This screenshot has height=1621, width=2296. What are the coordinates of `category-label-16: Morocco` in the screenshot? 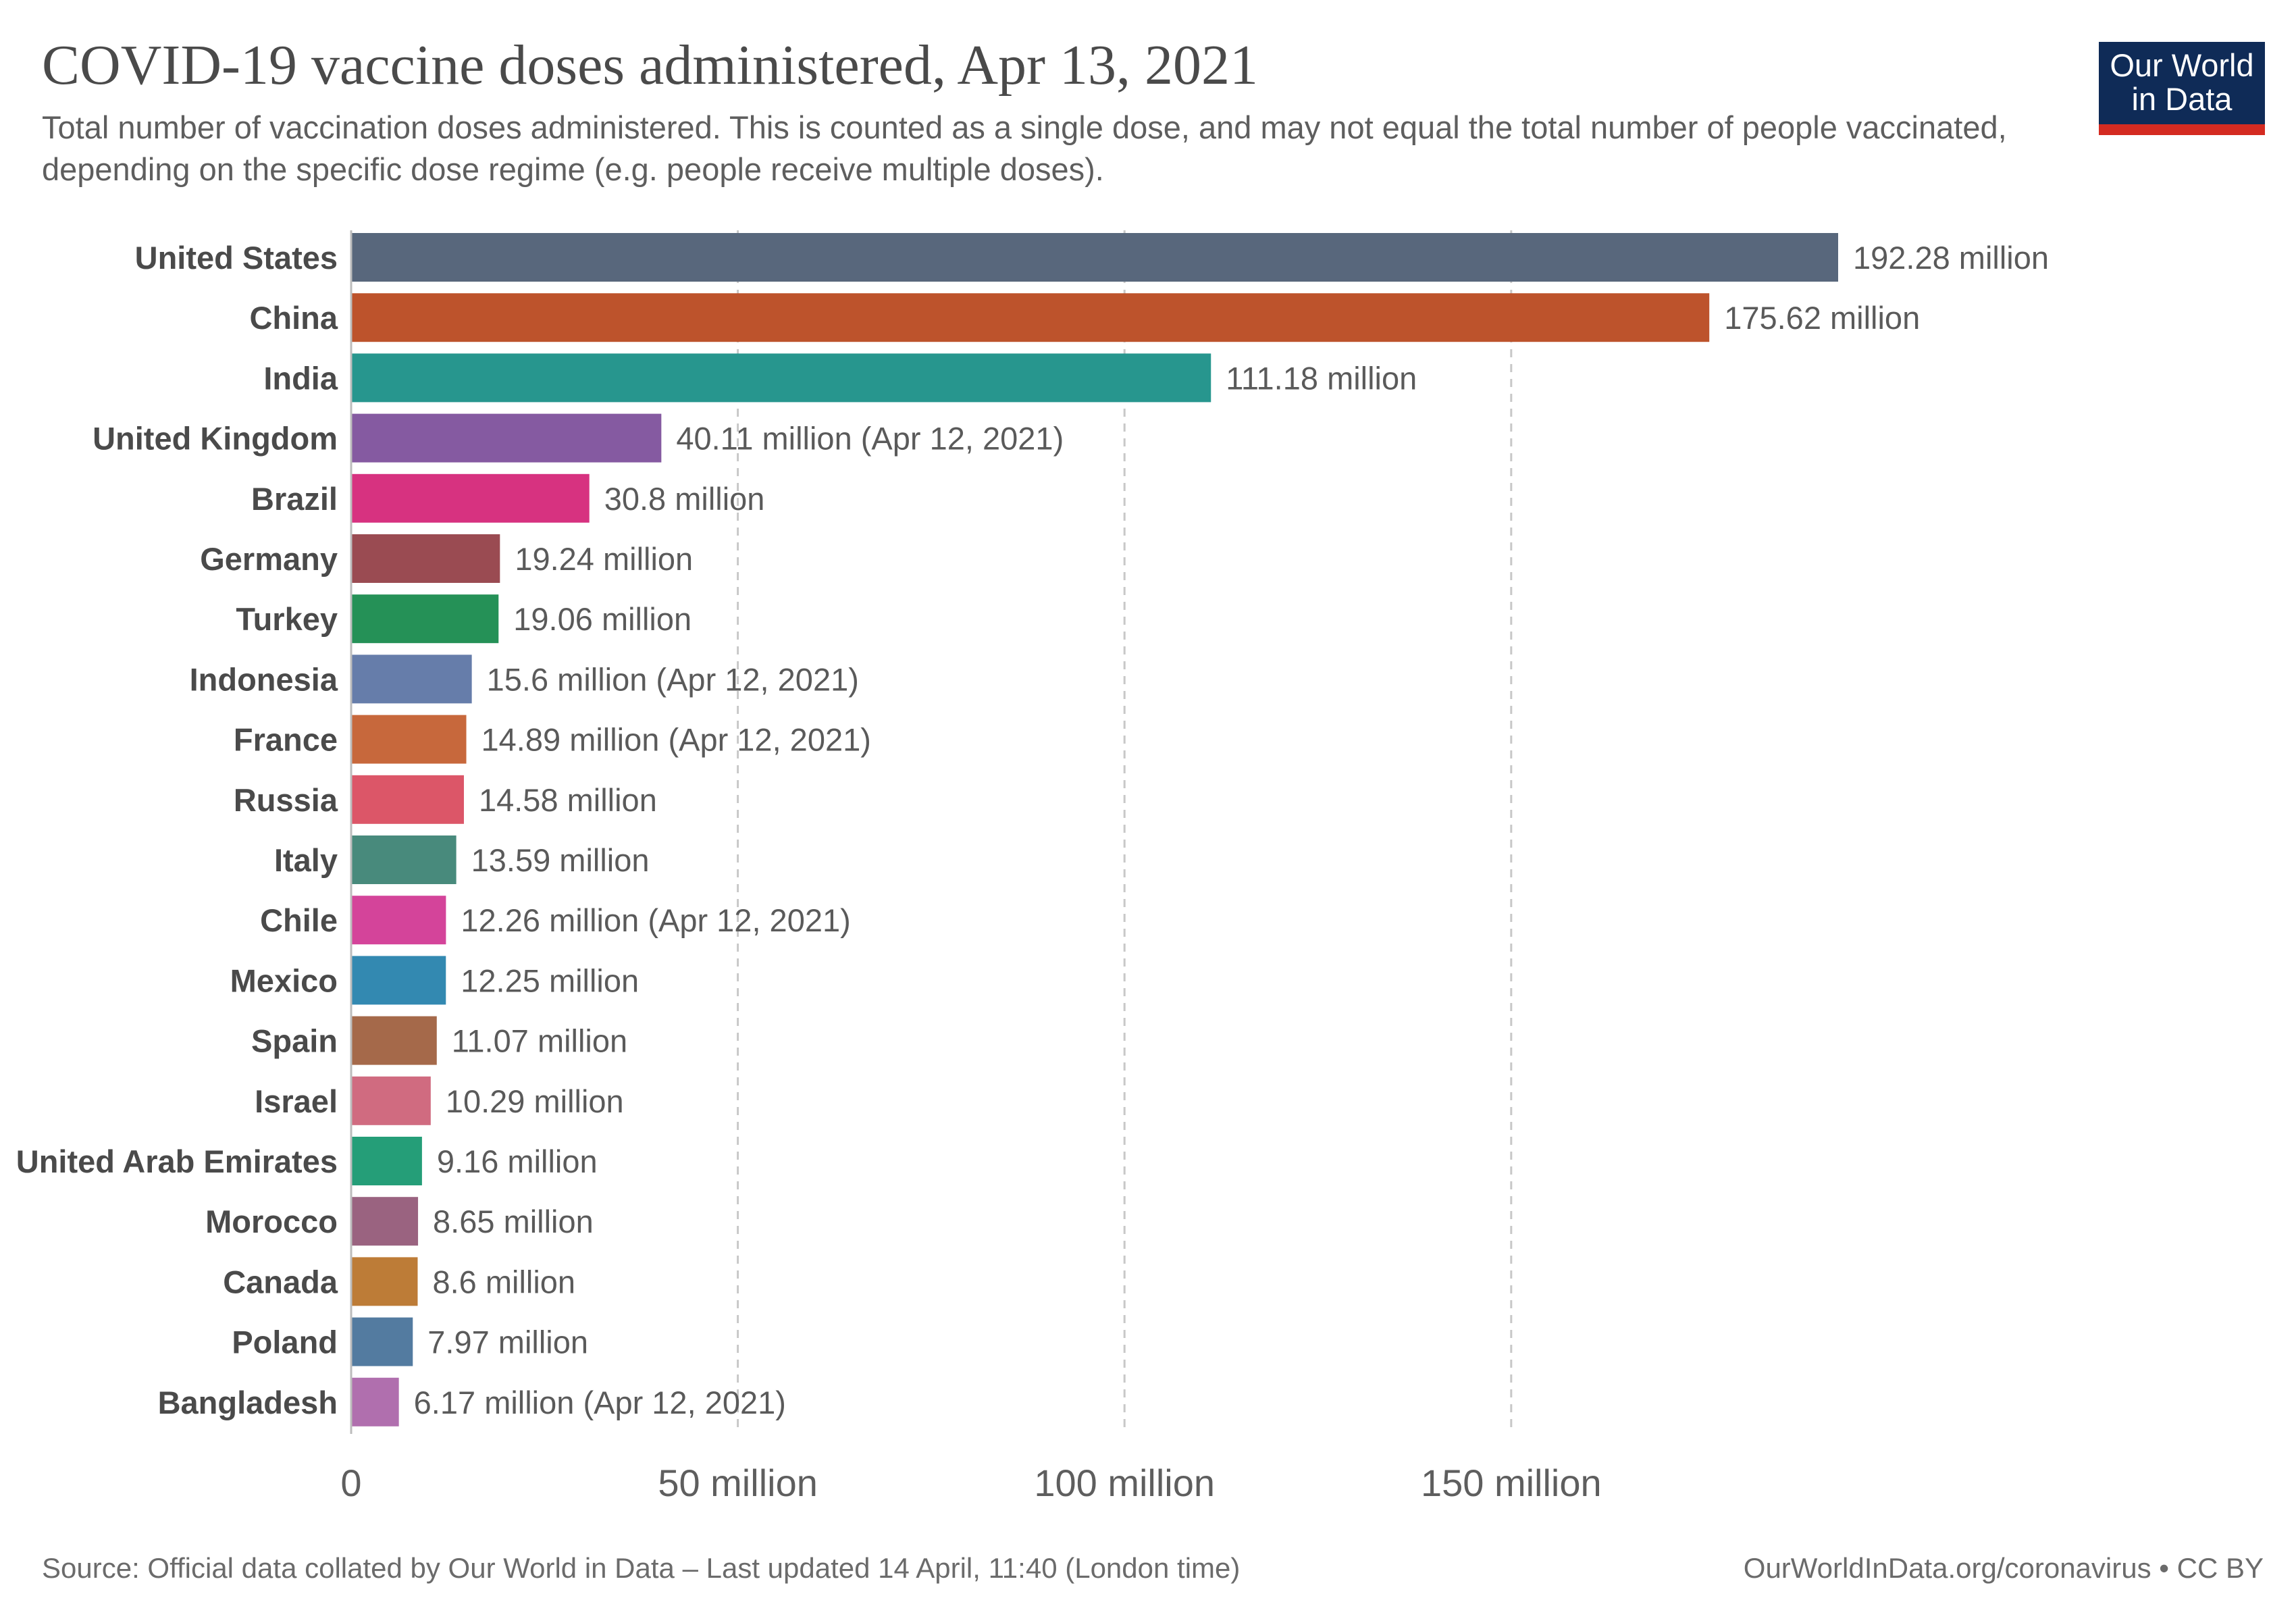 It's located at (271, 1221).